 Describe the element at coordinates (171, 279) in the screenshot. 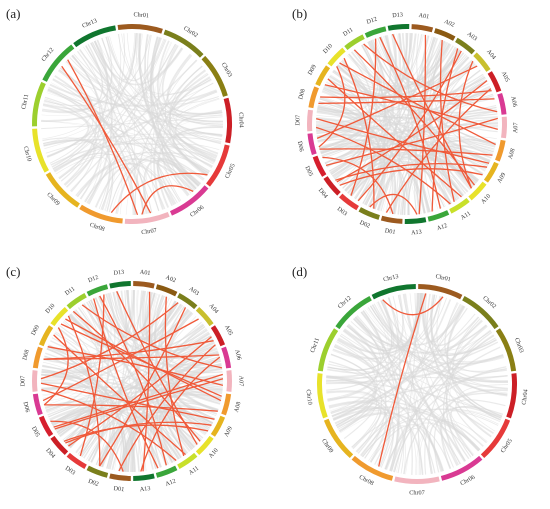

I see `chromosome-label: A02` at that location.